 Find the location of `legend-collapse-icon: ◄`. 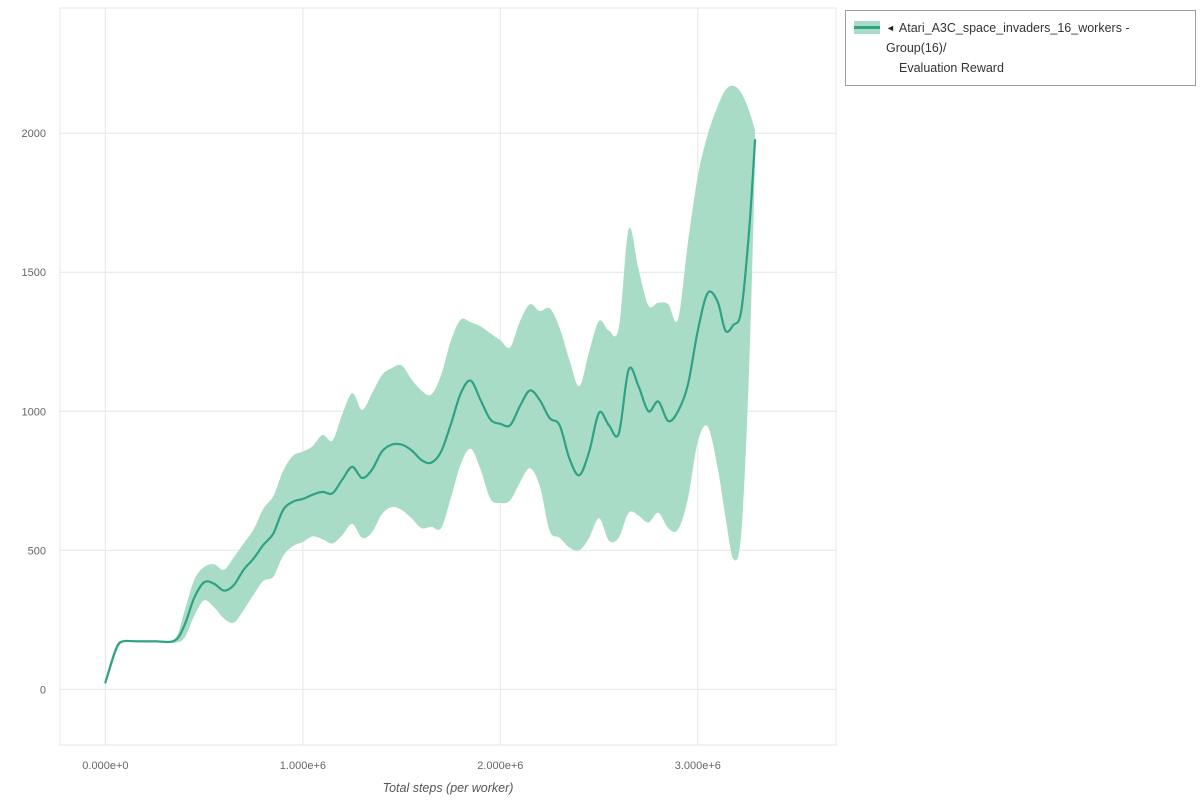

legend-collapse-icon: ◄ is located at coordinates (890, 28).